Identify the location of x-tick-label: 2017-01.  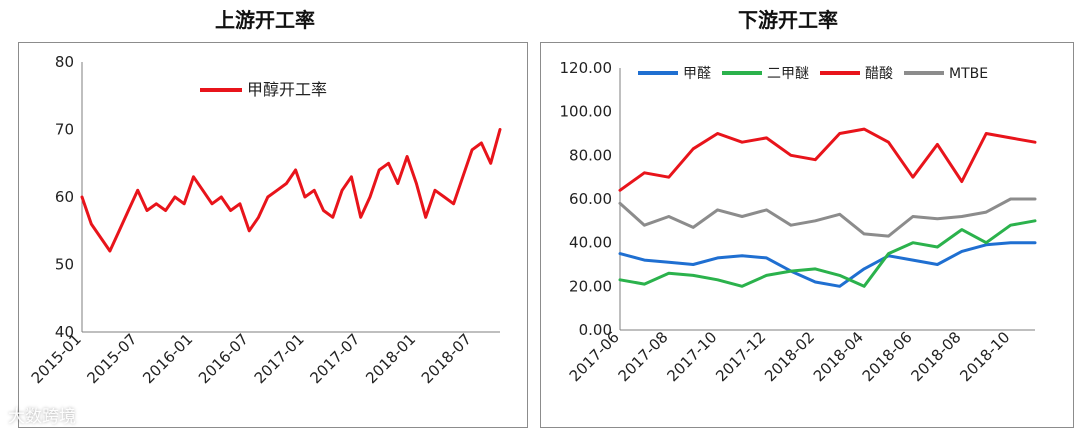
(279, 358).